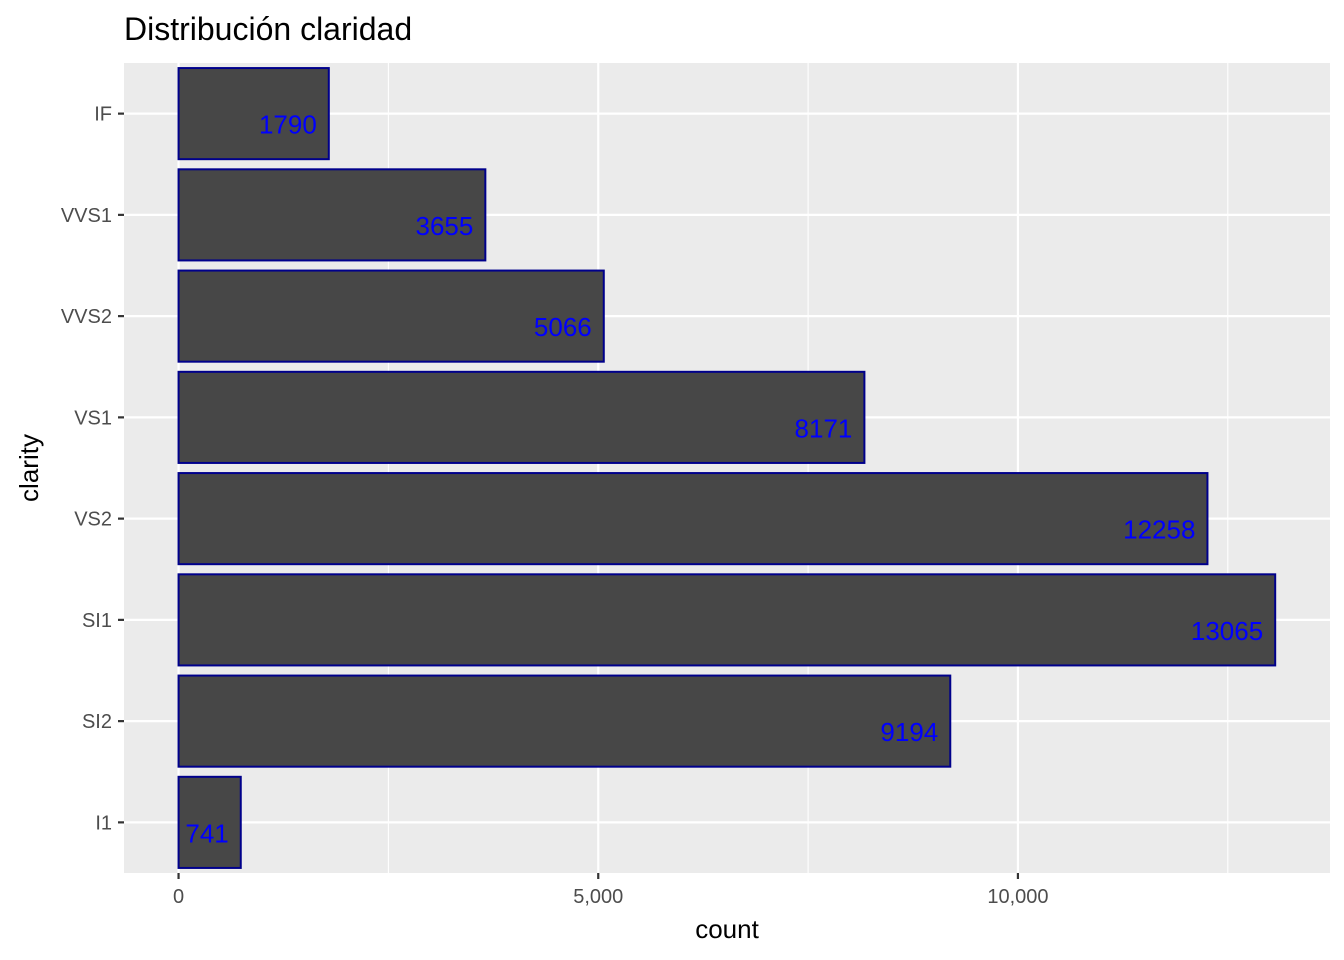 The width and height of the screenshot is (1344, 960). What do you see at coordinates (93, 520) in the screenshot?
I see `y-tick-label: VS2` at bounding box center [93, 520].